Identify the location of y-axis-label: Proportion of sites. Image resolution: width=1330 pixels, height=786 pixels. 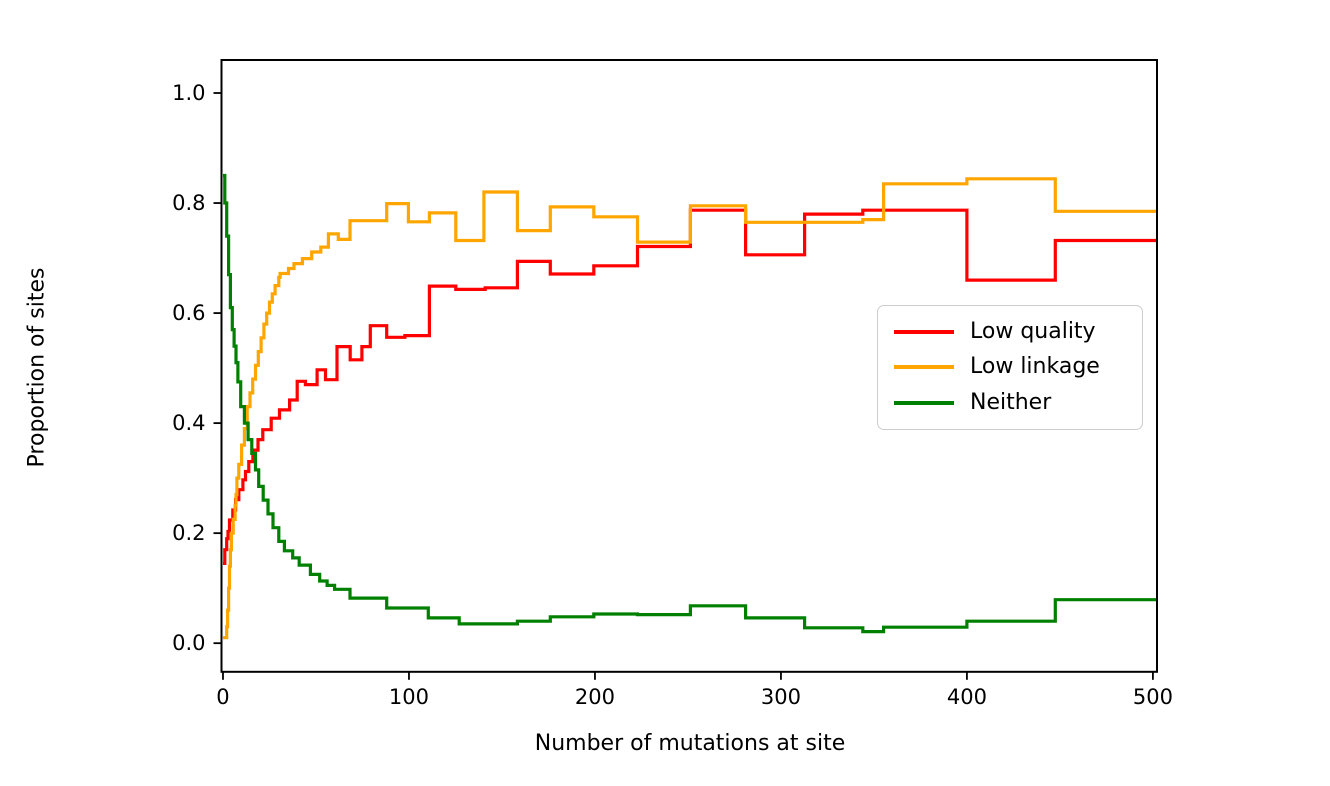
(37, 367).